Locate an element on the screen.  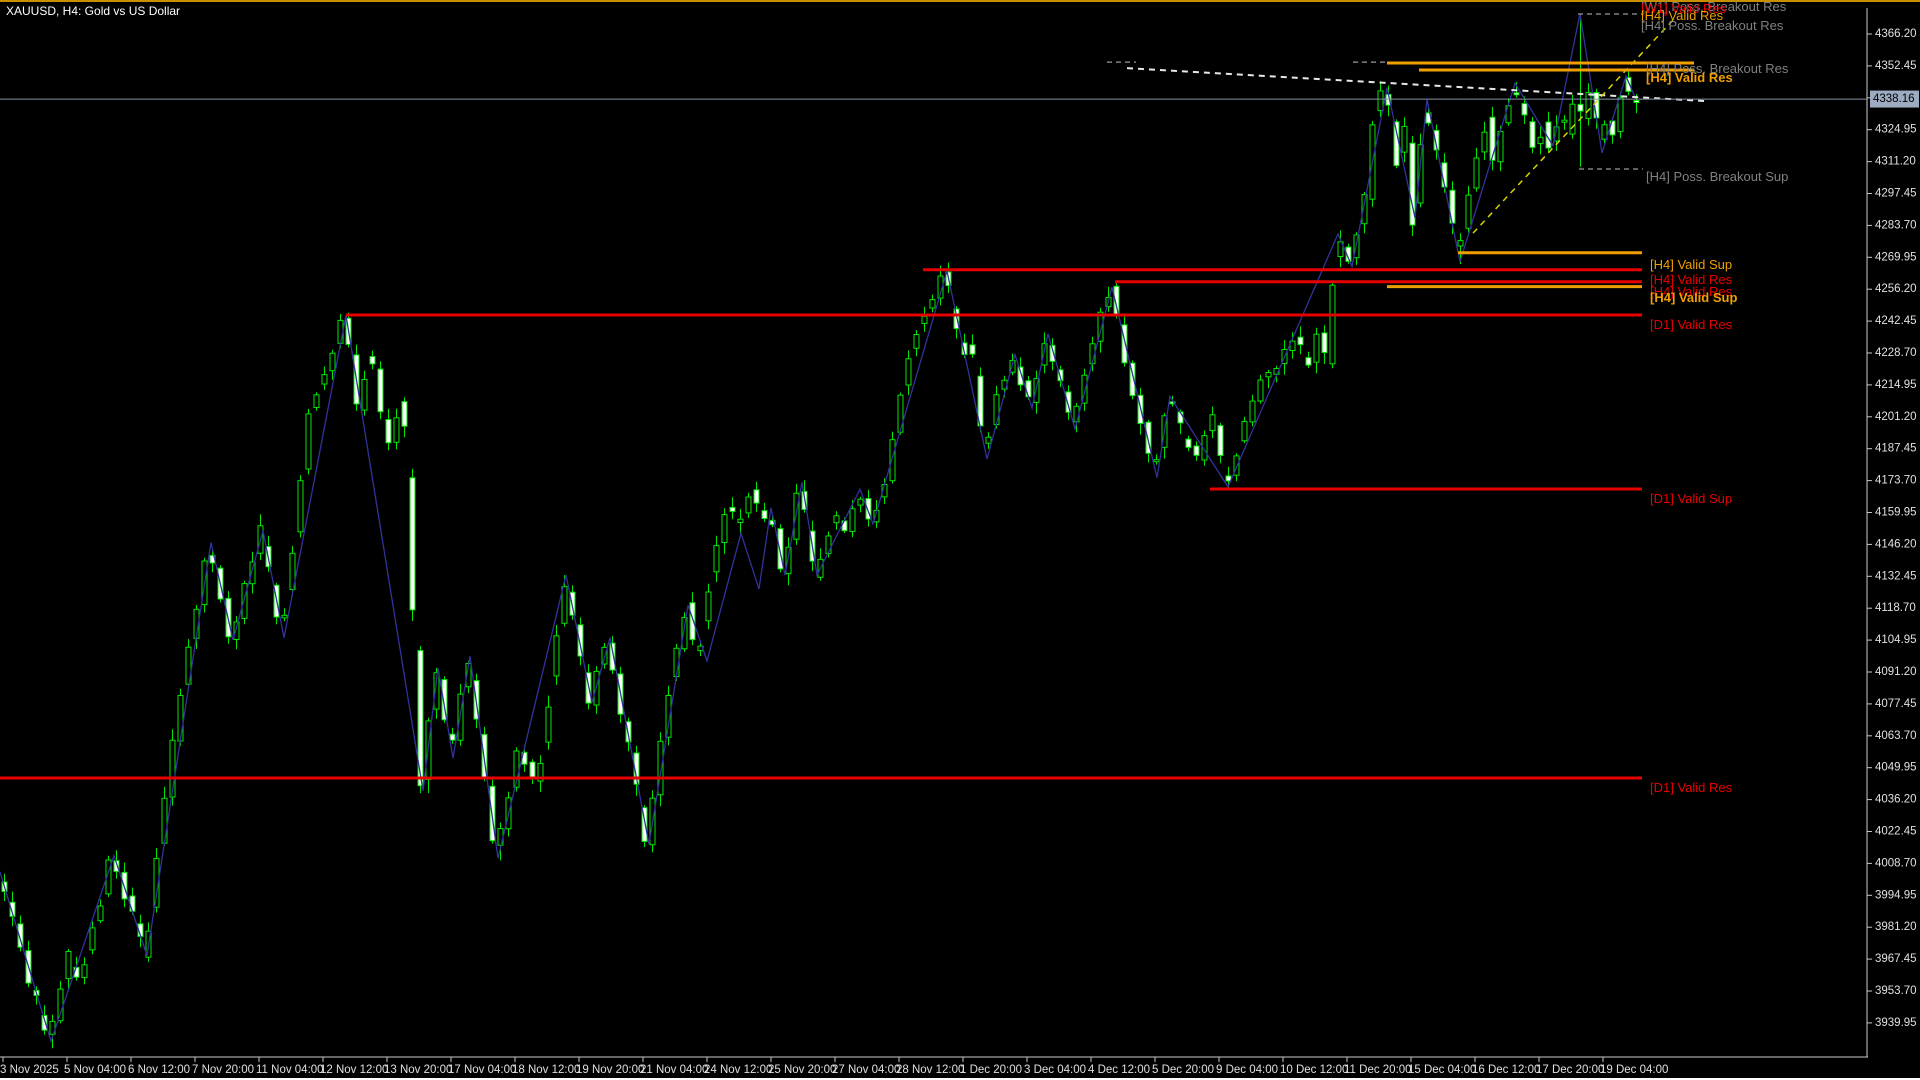
price-axis-label: 4214.95 is located at coordinates (1896, 385).